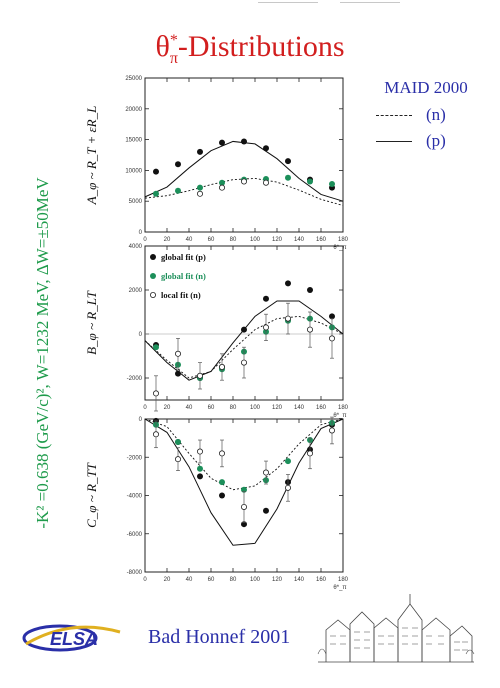  Describe the element at coordinates (261, 46) in the screenshot. I see `title-rest: -Distributions` at that location.